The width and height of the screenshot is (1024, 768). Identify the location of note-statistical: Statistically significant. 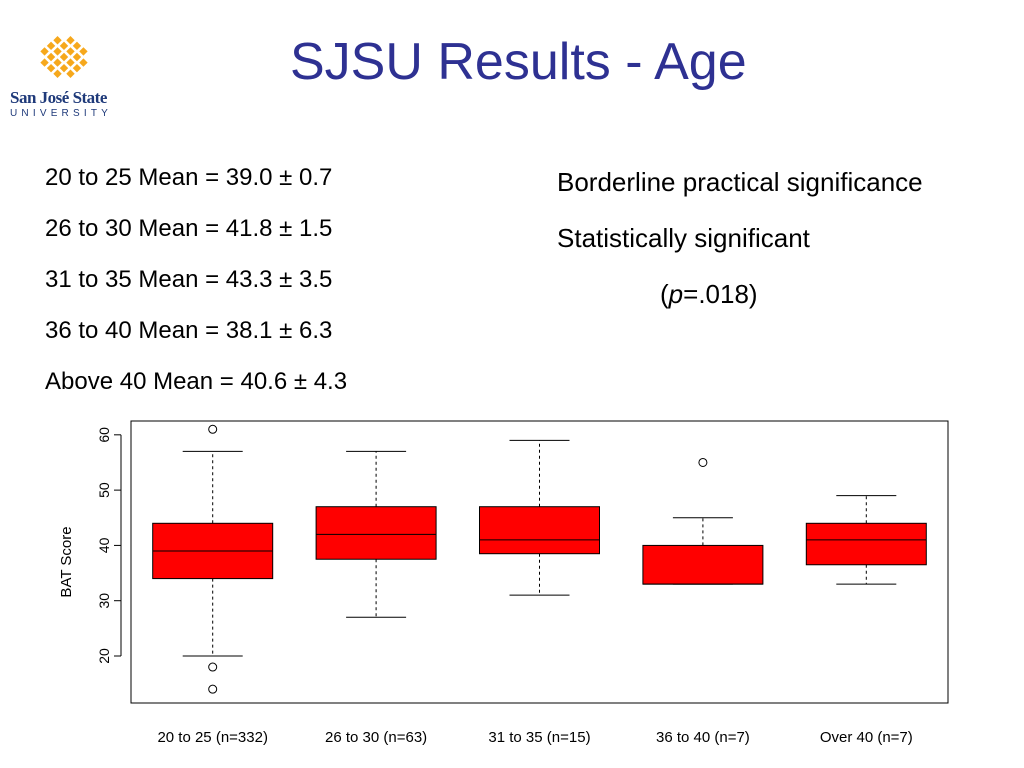
(683, 238).